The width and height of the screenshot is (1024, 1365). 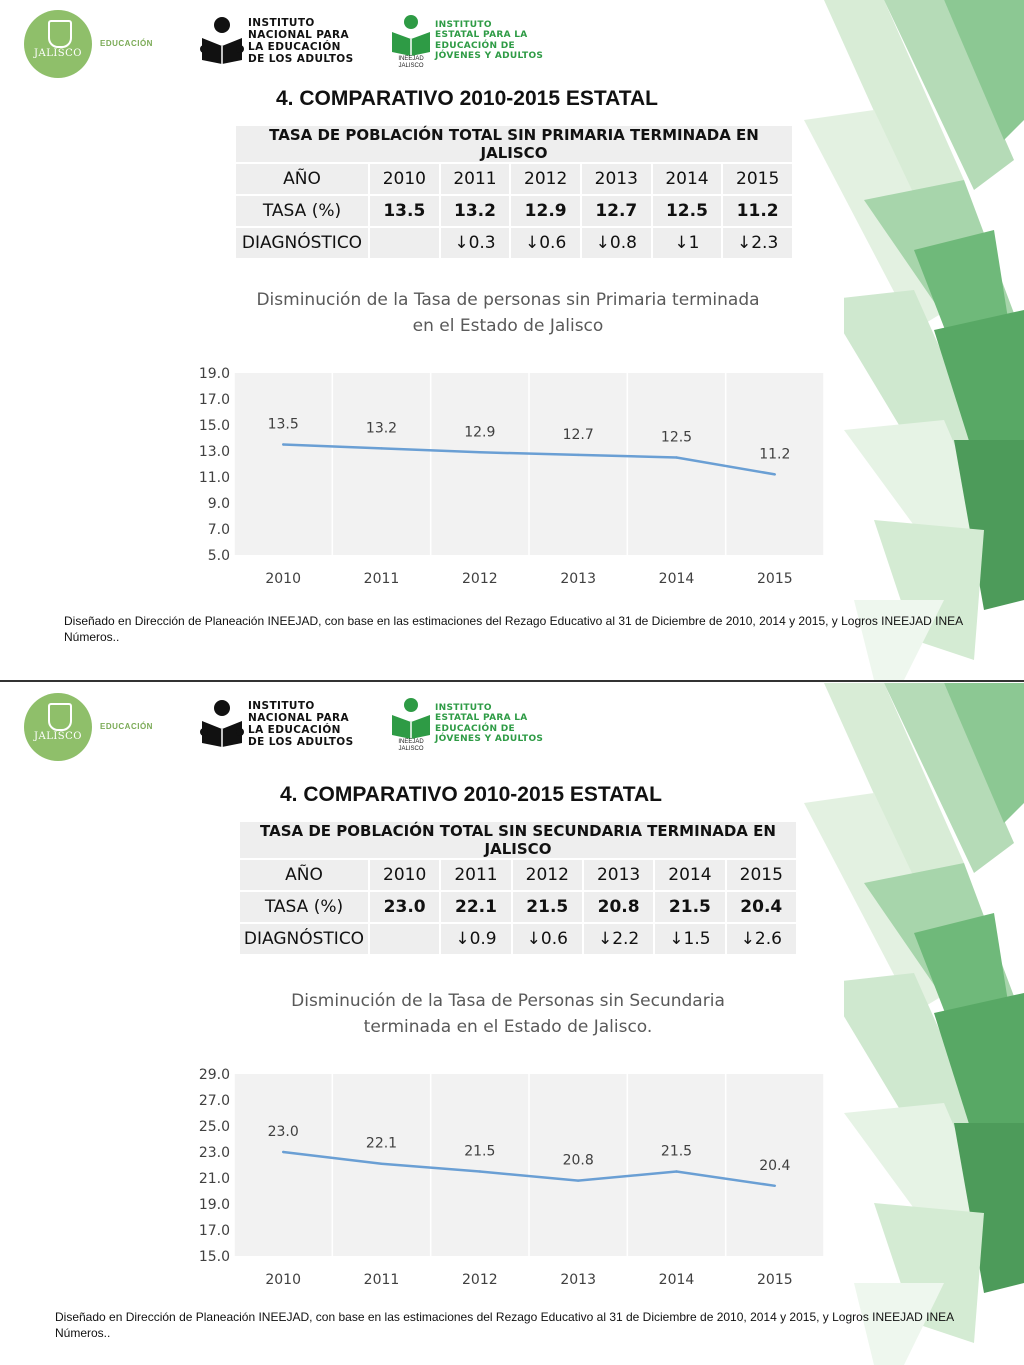 I want to click on green-decoration, so click(x=914, y=340).